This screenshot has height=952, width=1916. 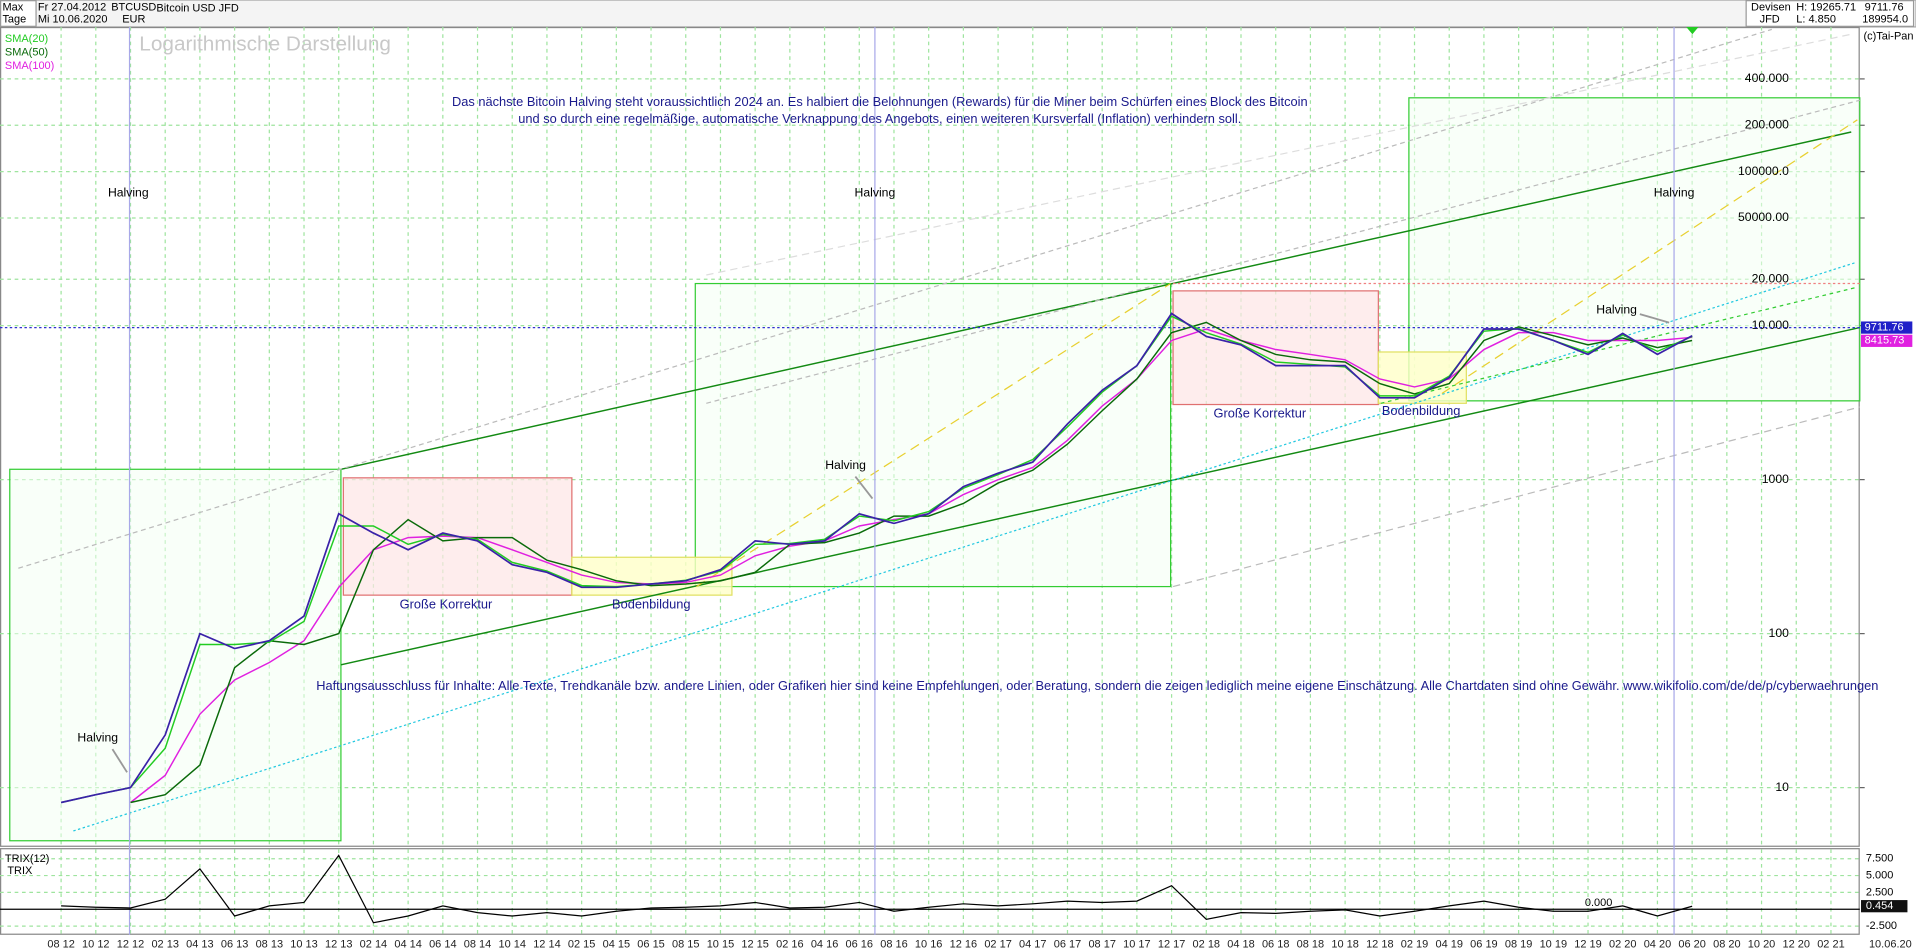 What do you see at coordinates (512, 945) in the screenshot?
I see `x-tick-label: 10 14` at bounding box center [512, 945].